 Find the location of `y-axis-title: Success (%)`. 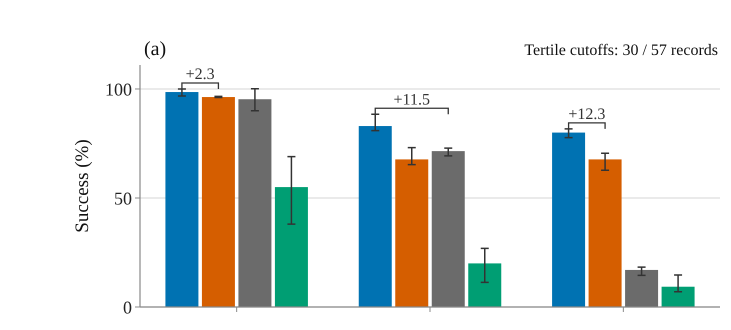

y-axis-title: Success (%) is located at coordinates (82, 186).